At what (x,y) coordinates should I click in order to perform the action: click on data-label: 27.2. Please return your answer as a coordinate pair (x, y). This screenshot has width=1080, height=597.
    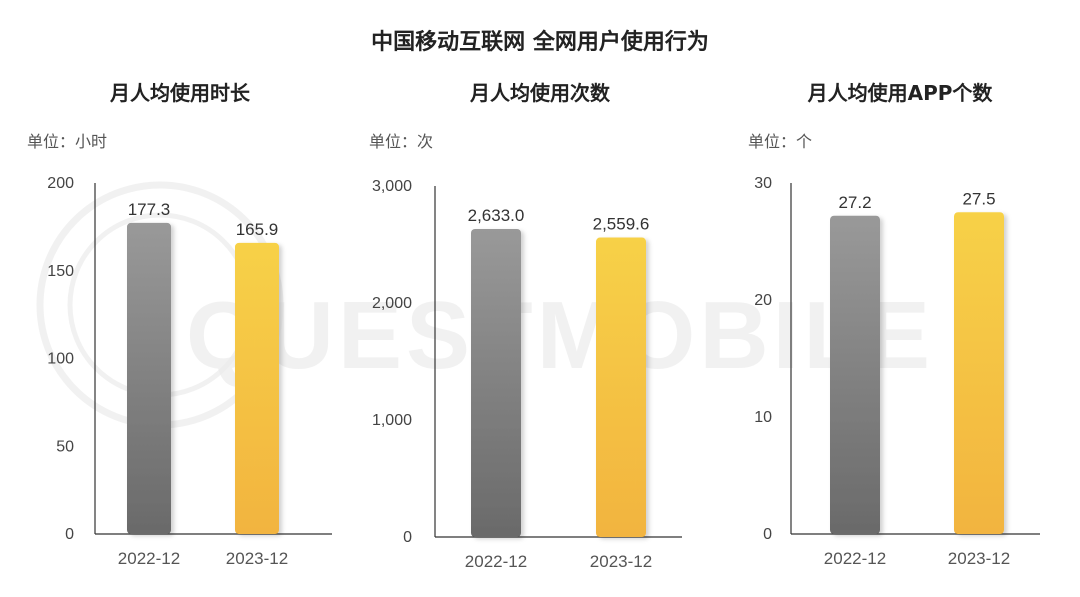
    Looking at the image, I should click on (854, 202).